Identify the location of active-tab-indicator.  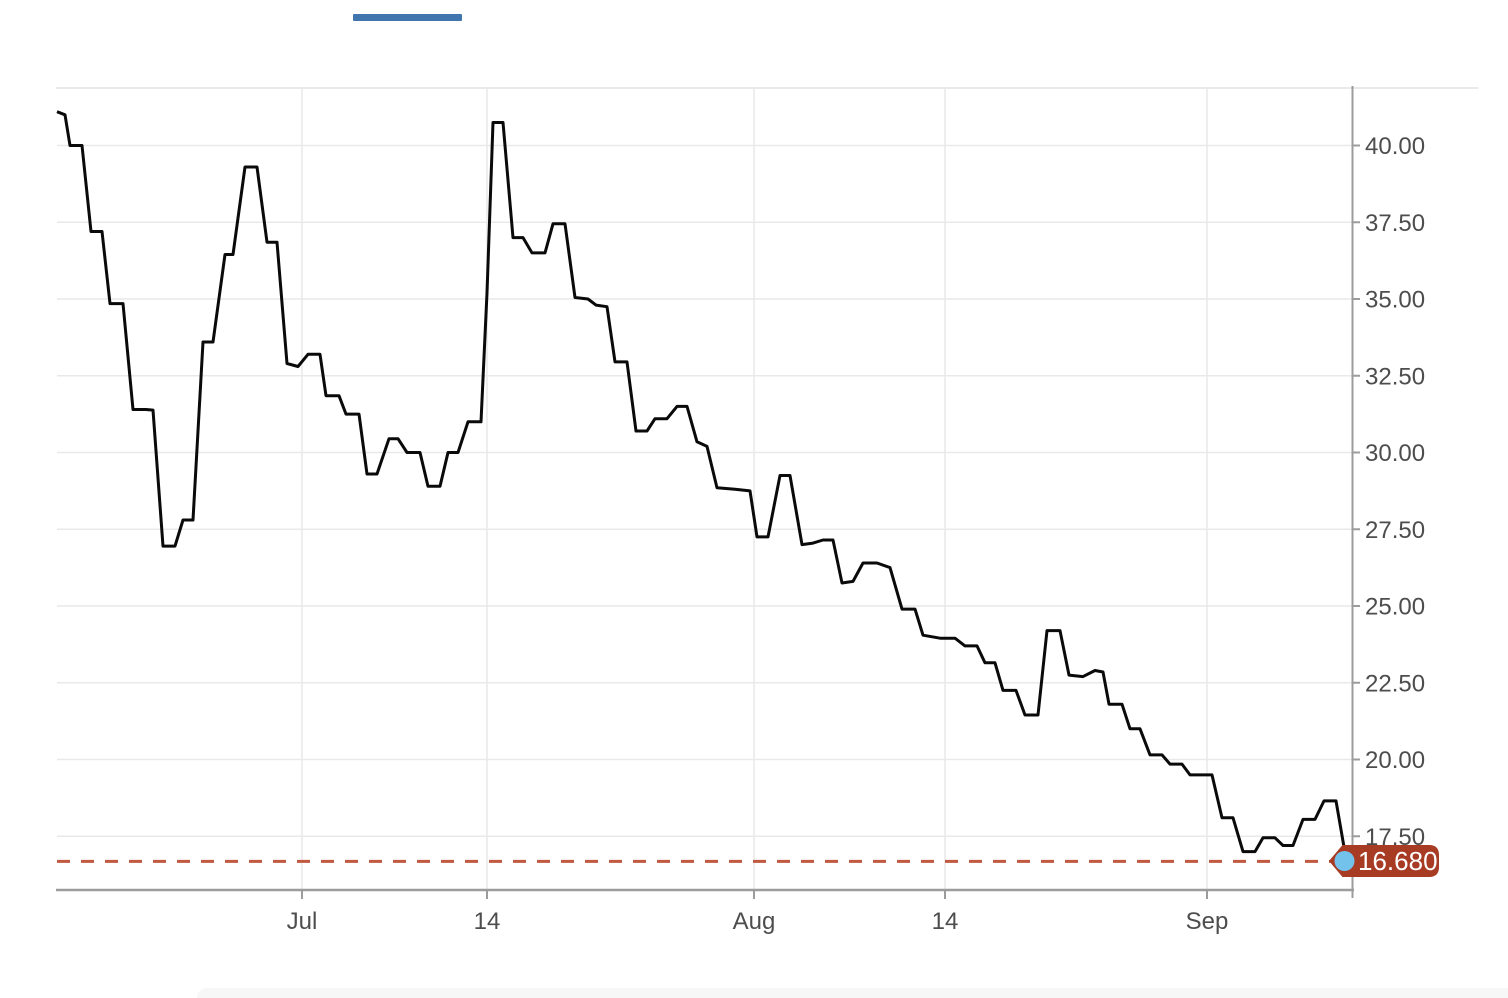
(407, 17).